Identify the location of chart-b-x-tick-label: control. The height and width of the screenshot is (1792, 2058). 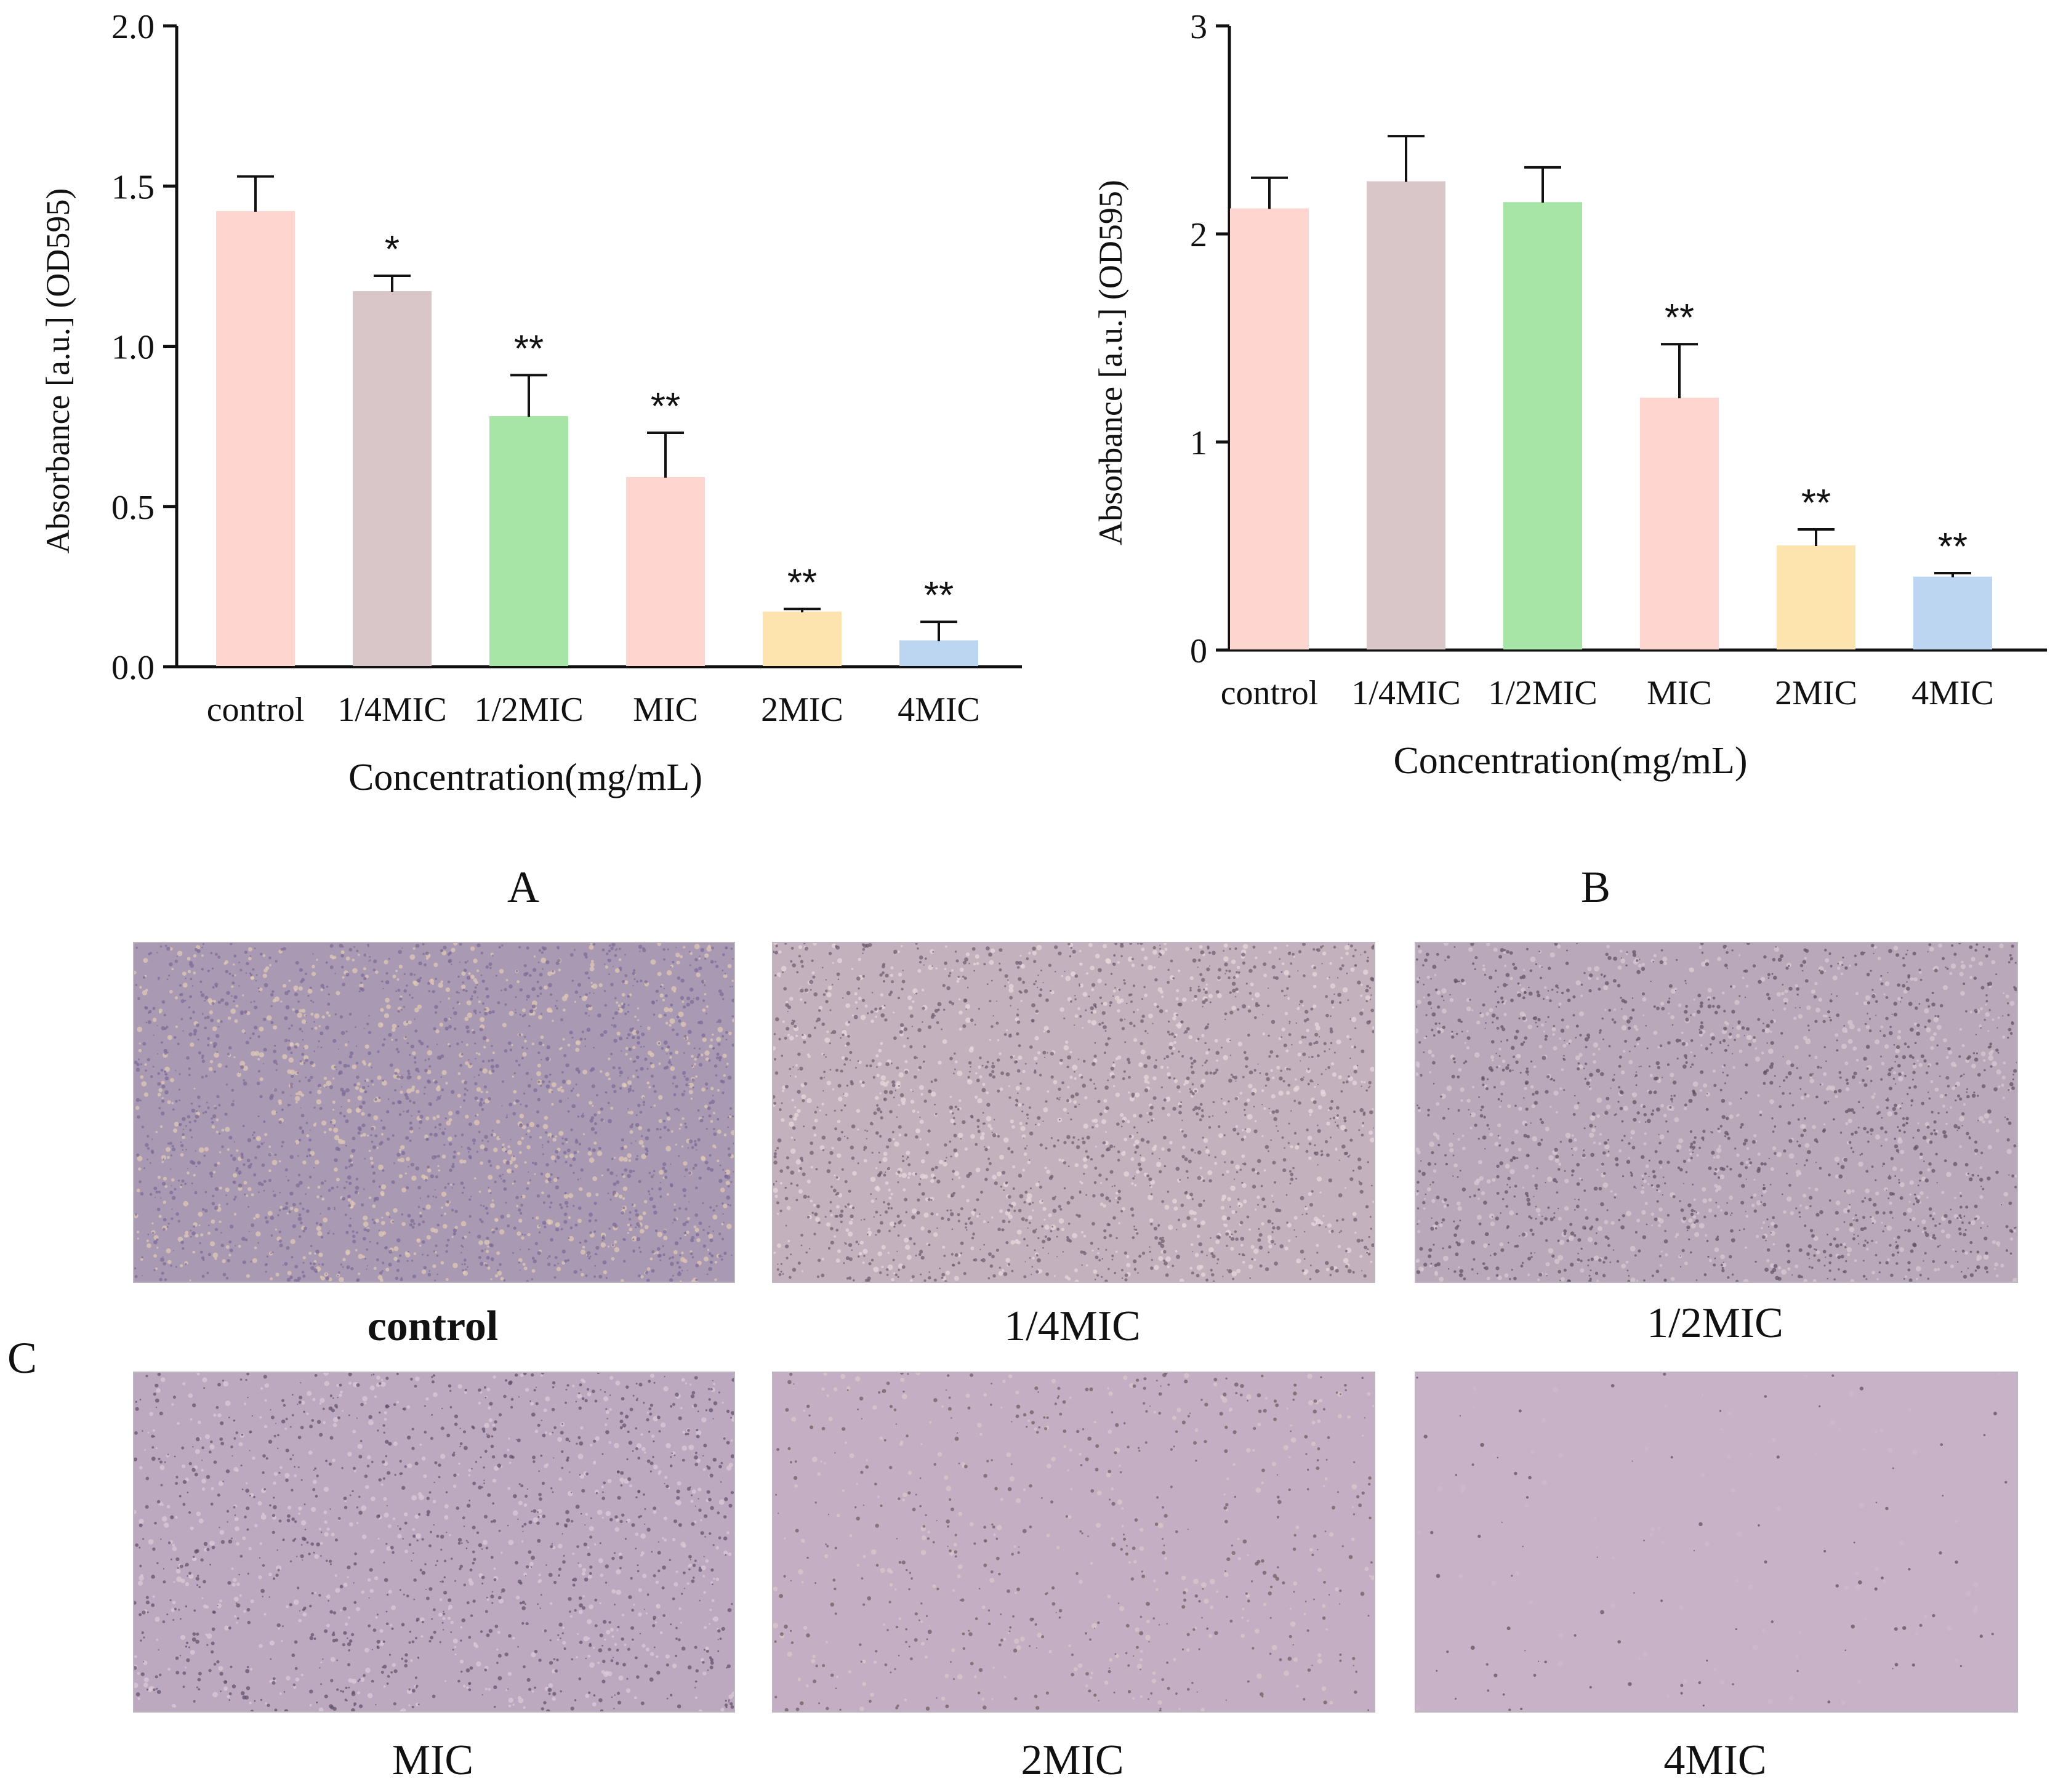
(1270, 693).